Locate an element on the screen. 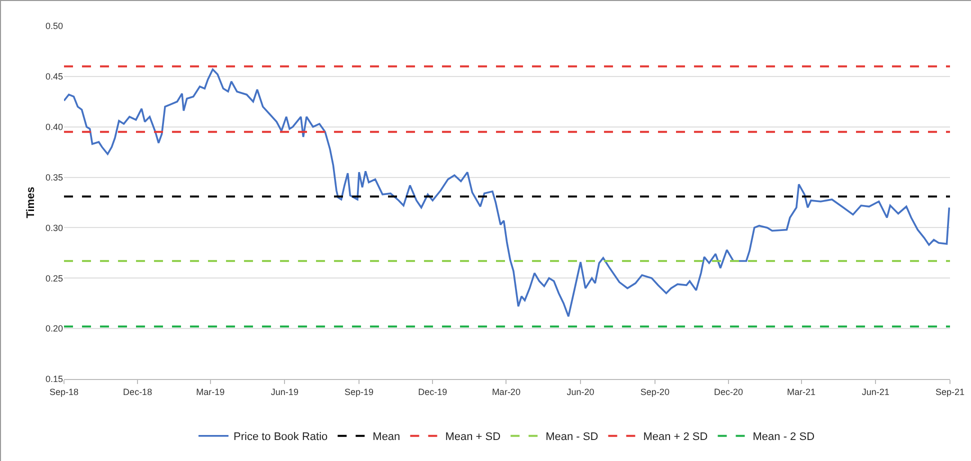 The image size is (971, 461). legend-label: Mean + 2 SD is located at coordinates (675, 437).